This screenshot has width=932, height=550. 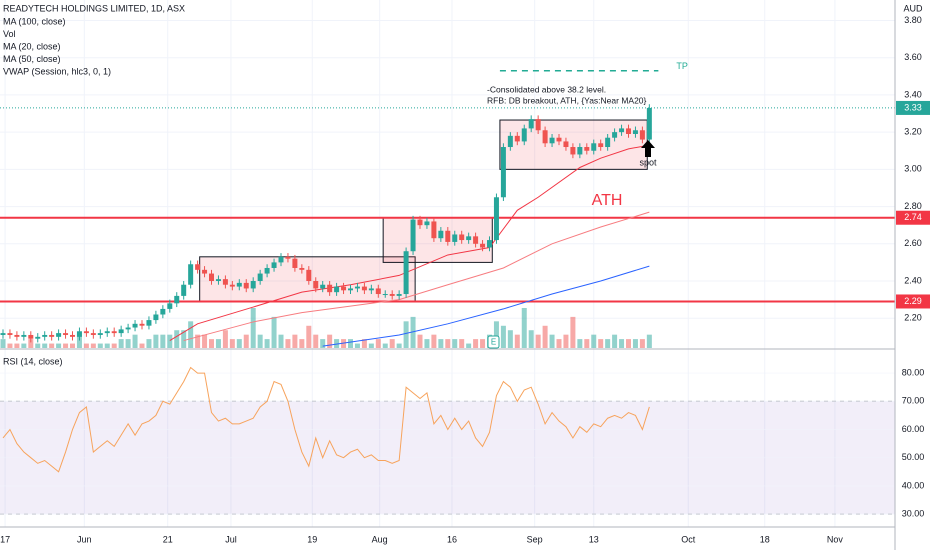 What do you see at coordinates (913, 401) in the screenshot?
I see `y-tick-label: 70.00` at bounding box center [913, 401].